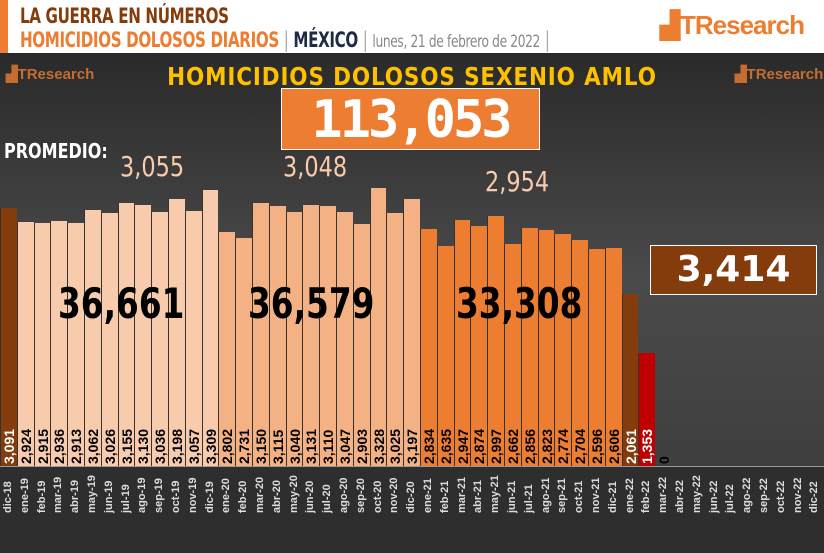  What do you see at coordinates (227, 446) in the screenshot?
I see `value-label: 2,802` at bounding box center [227, 446].